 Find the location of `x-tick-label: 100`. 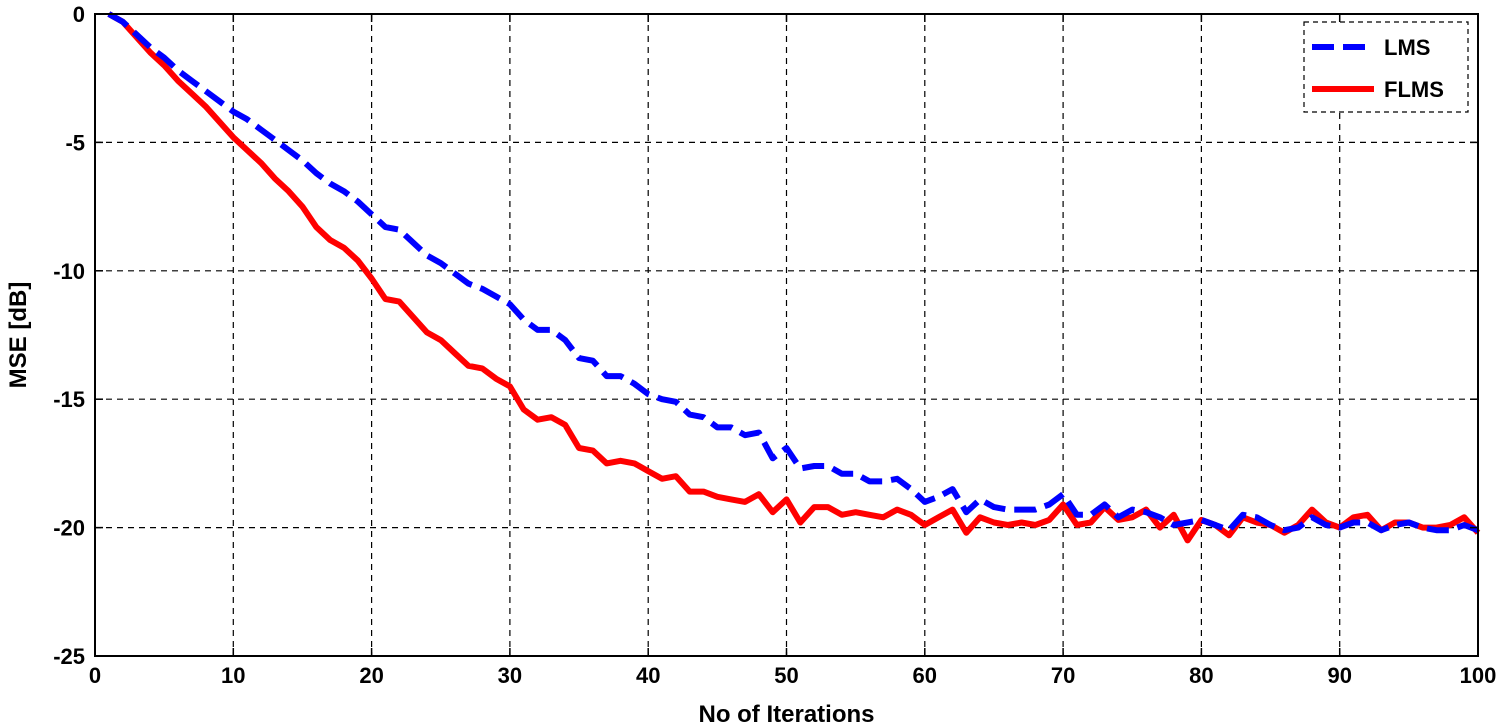

x-tick-label: 100 is located at coordinates (1478, 675).